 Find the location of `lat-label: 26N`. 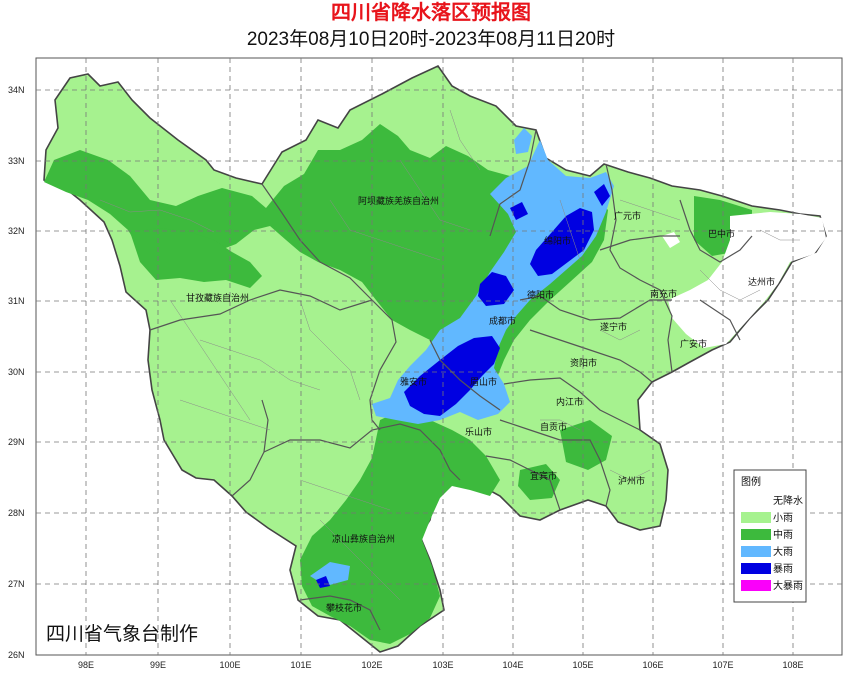

lat-label: 26N is located at coordinates (16, 655).